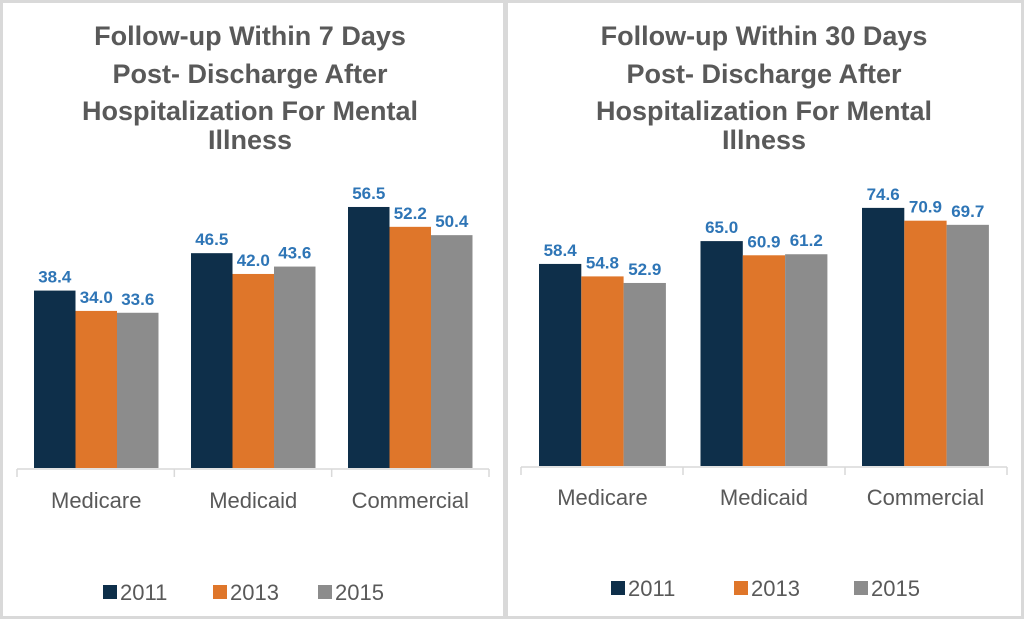 This screenshot has height=619, width=1024. I want to click on data-label: 52.9, so click(644, 269).